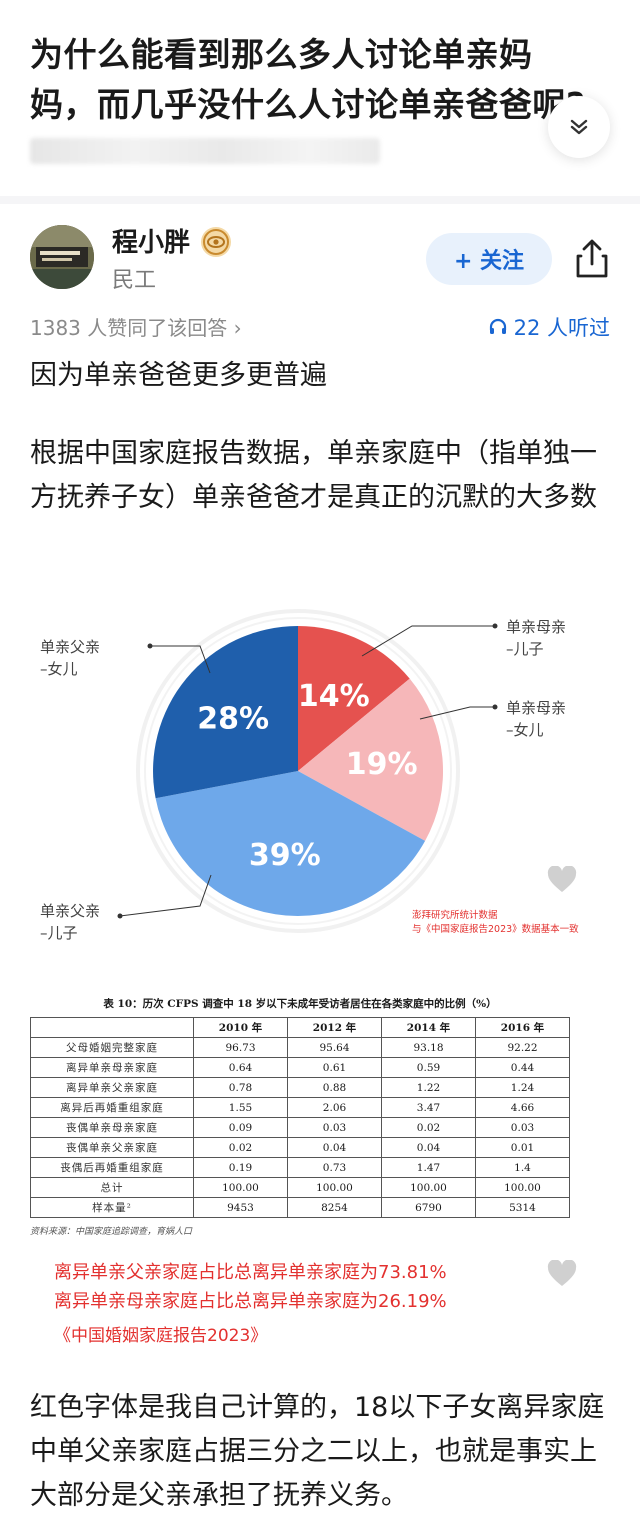  What do you see at coordinates (536, 627) in the screenshot?
I see `pie-label-mother-son-1: 单亲母亲` at bounding box center [536, 627].